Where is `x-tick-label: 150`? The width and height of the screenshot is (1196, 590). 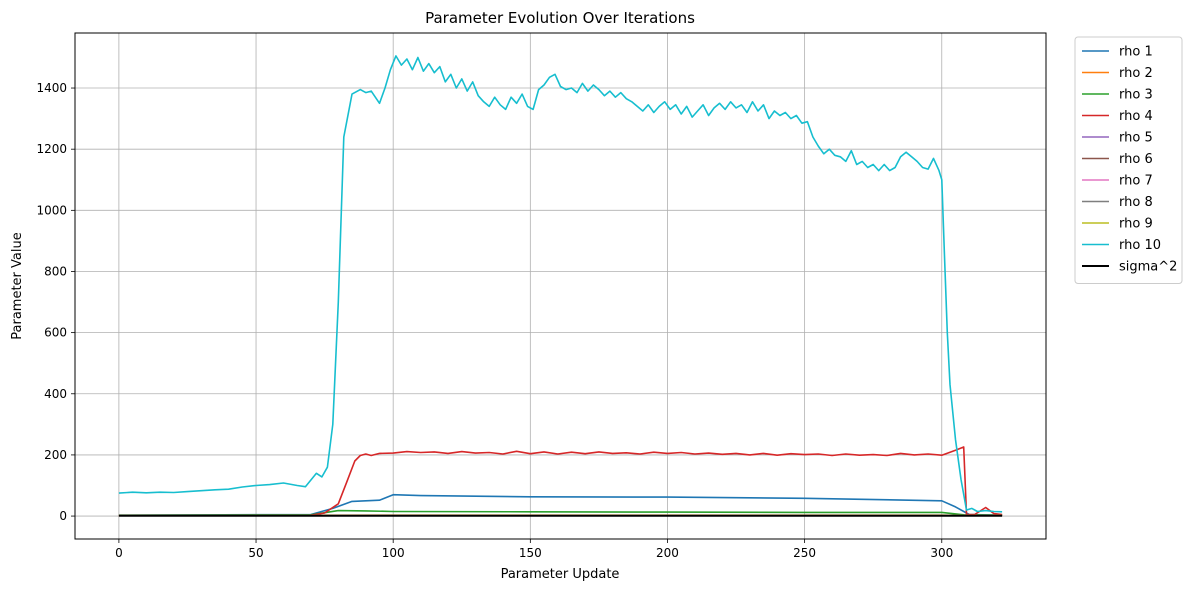 x-tick-label: 150 is located at coordinates (530, 553).